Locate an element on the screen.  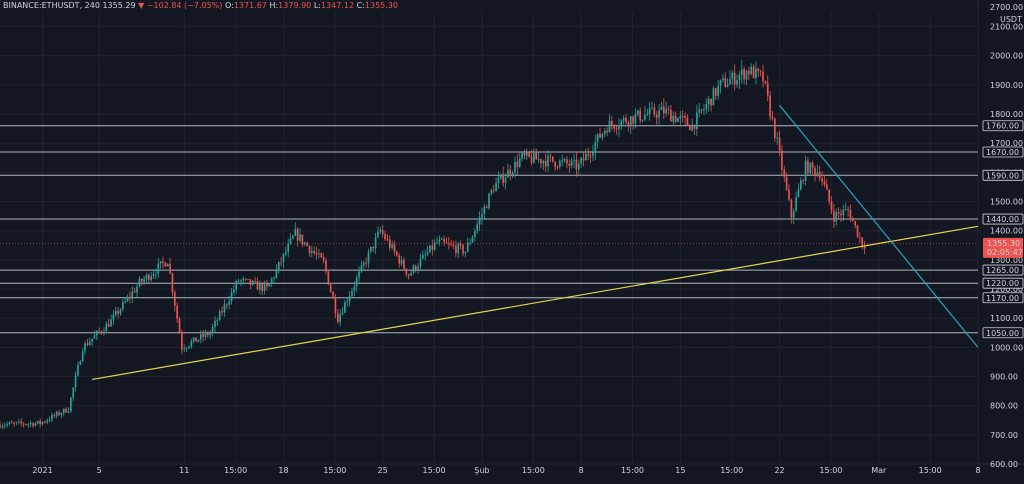
symbol-label: BINANCE:ETHUSDT, 240 is located at coordinates (51, 5).